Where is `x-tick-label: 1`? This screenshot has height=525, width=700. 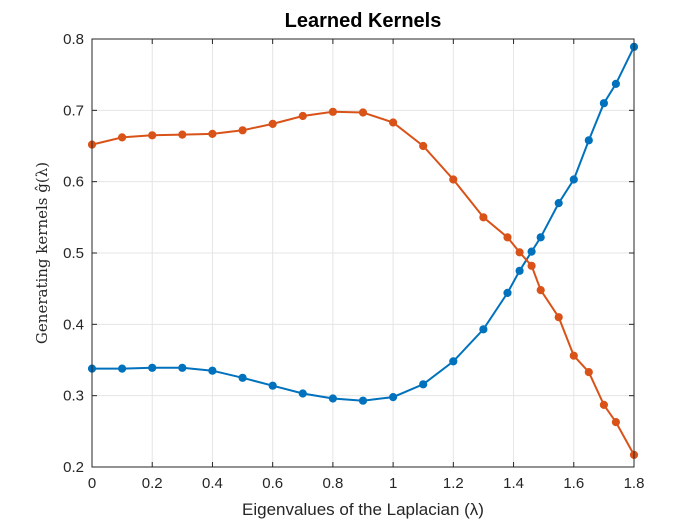 x-tick-label: 1 is located at coordinates (393, 483).